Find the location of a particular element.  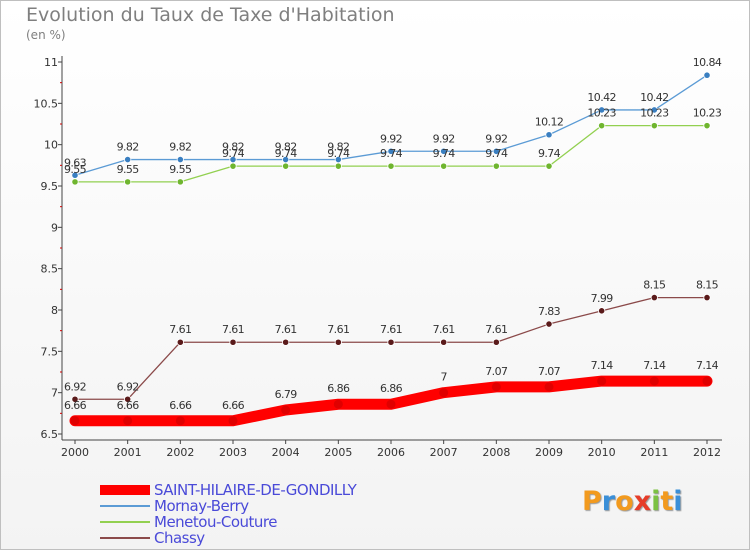

legend-label: Mornay-Berry is located at coordinates (201, 506).